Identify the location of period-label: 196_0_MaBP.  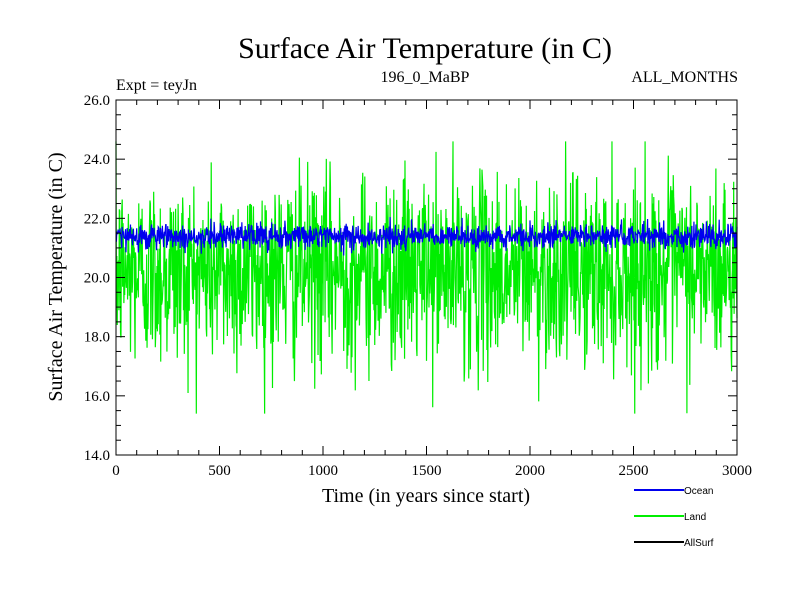
(425, 77).